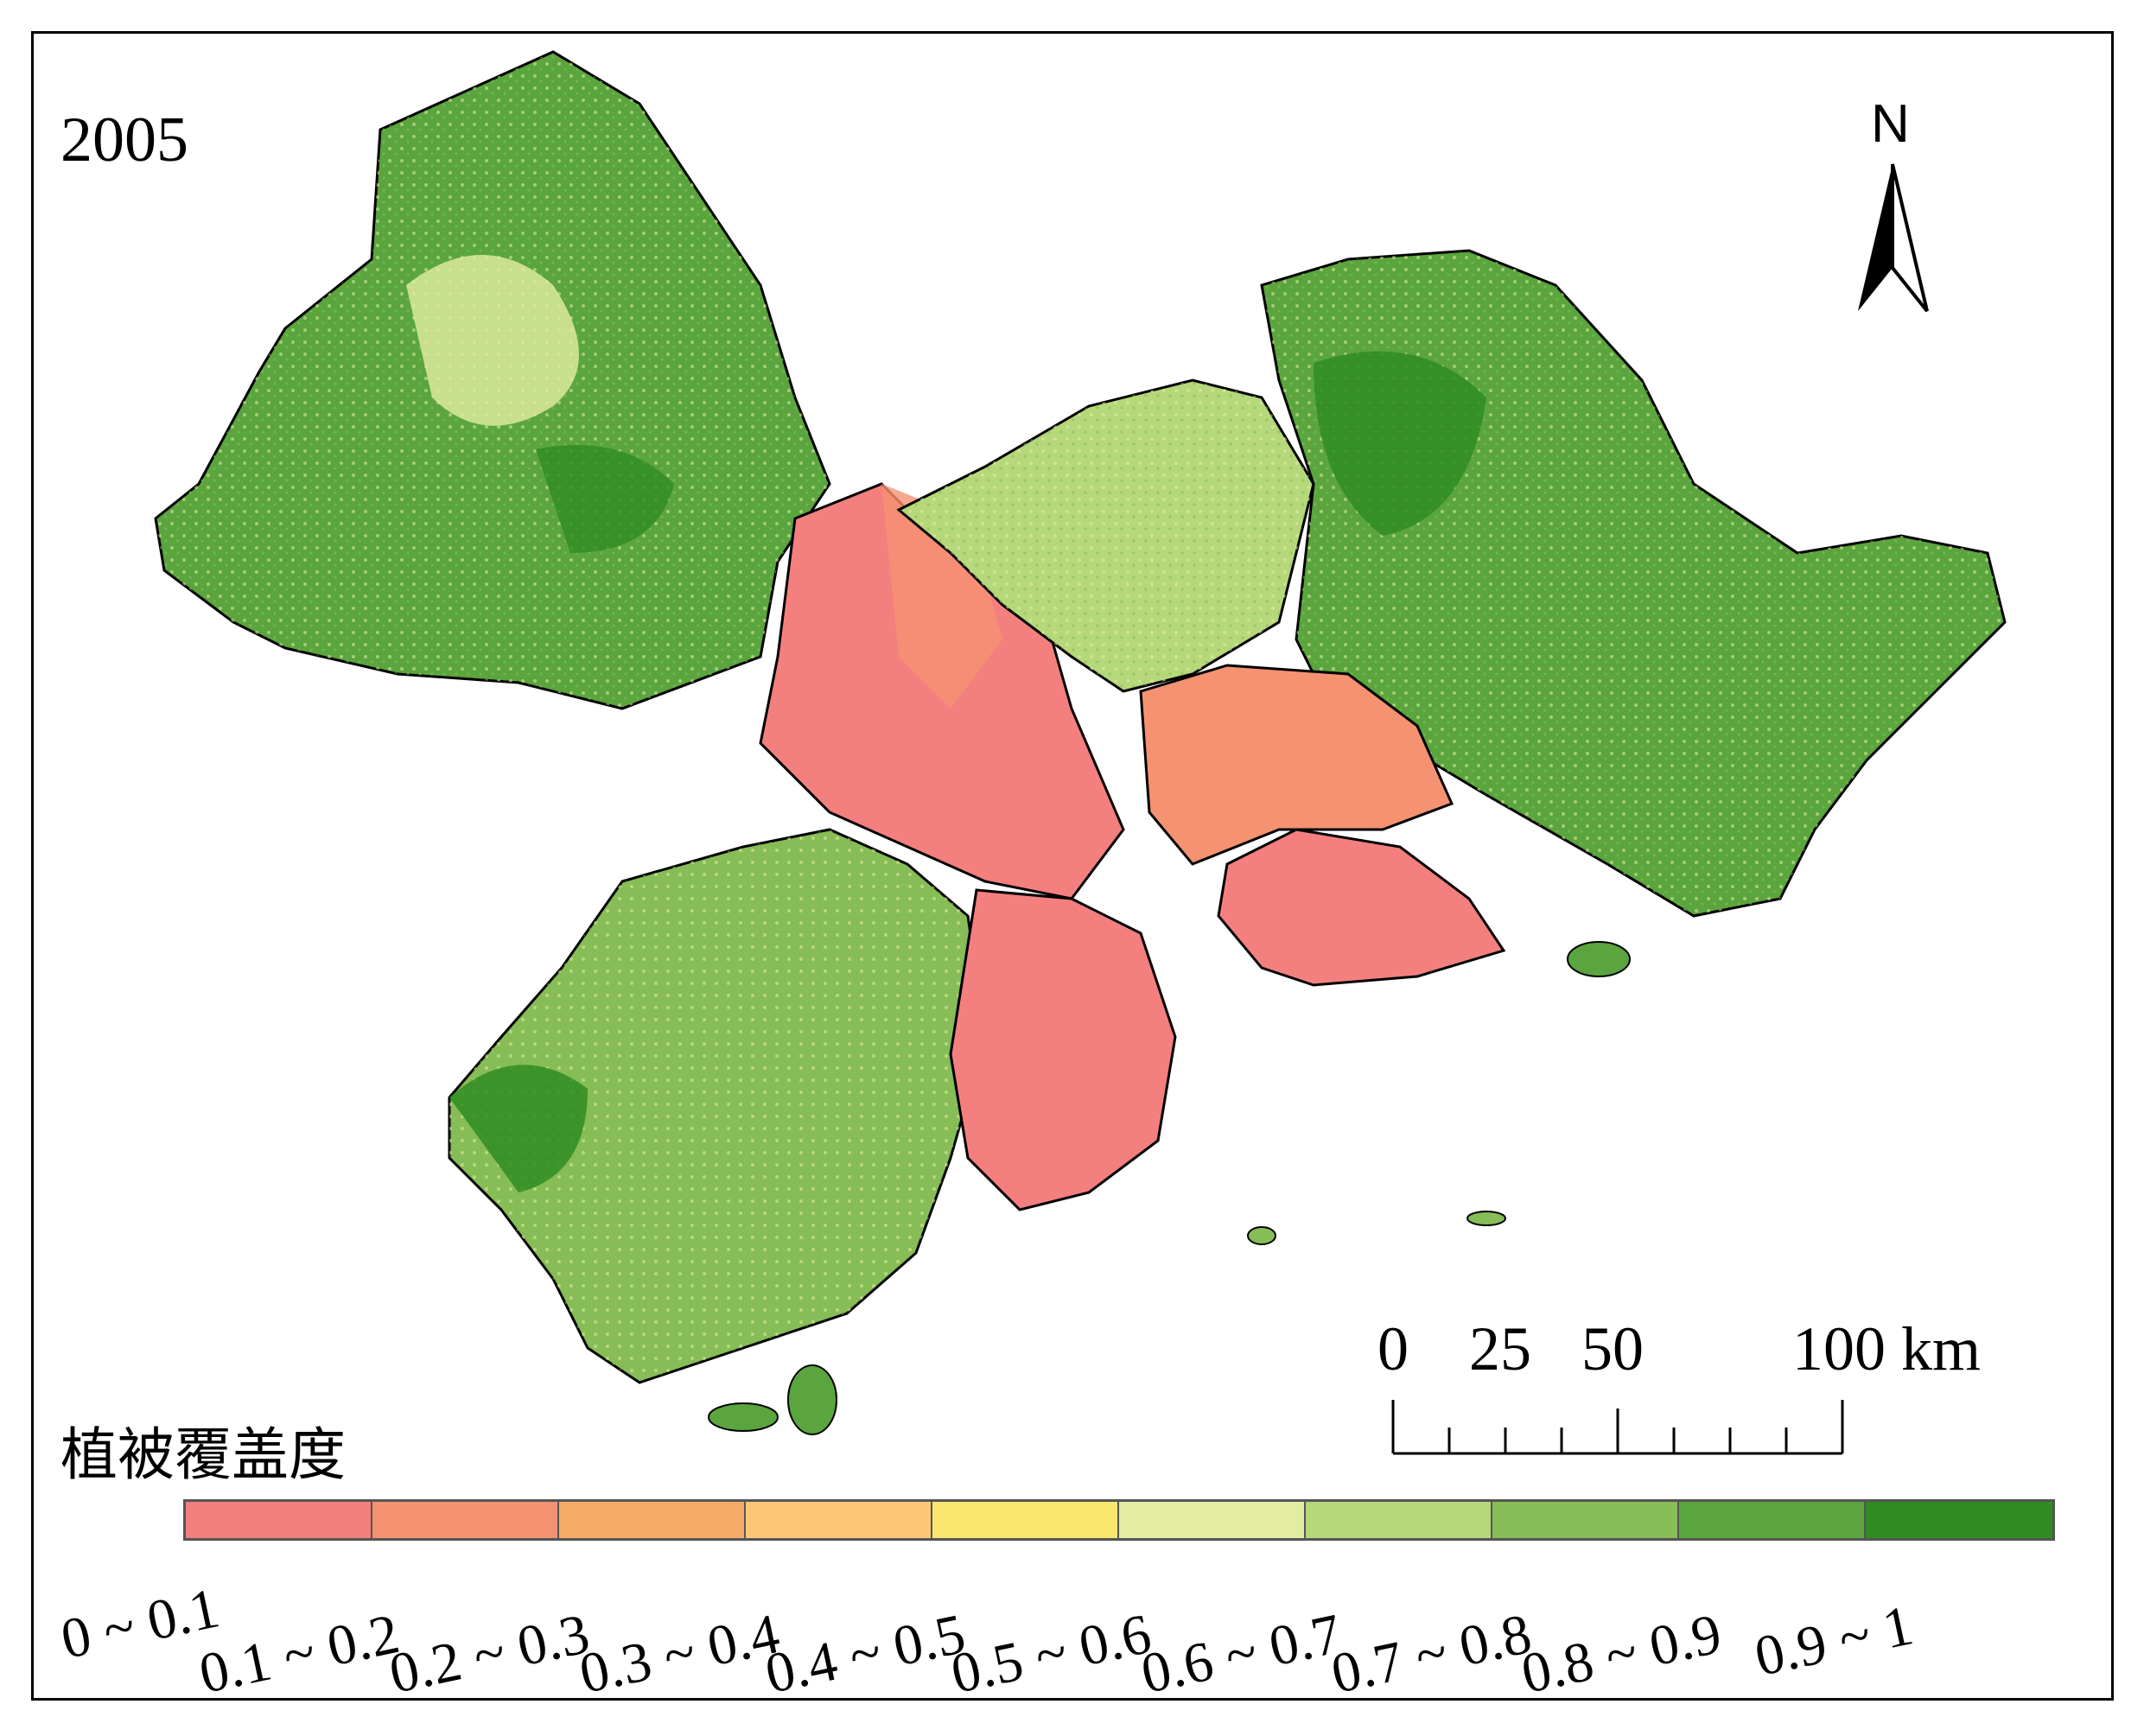  Describe the element at coordinates (1887, 1348) in the screenshot. I see `scale-label-100km: 100 km` at that location.